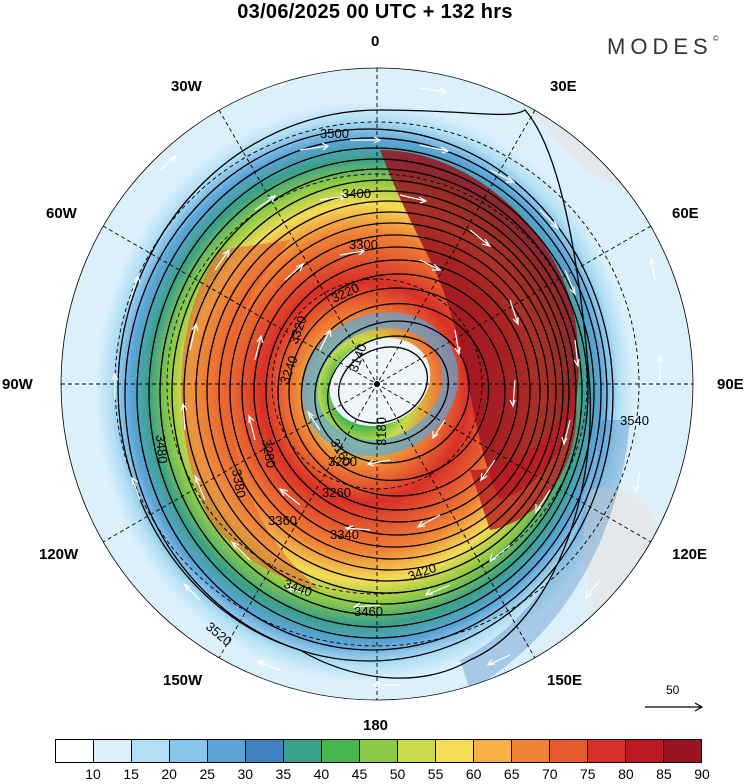 The image size is (750, 784). I want to click on colorbar-tick: 70, so click(549, 774).